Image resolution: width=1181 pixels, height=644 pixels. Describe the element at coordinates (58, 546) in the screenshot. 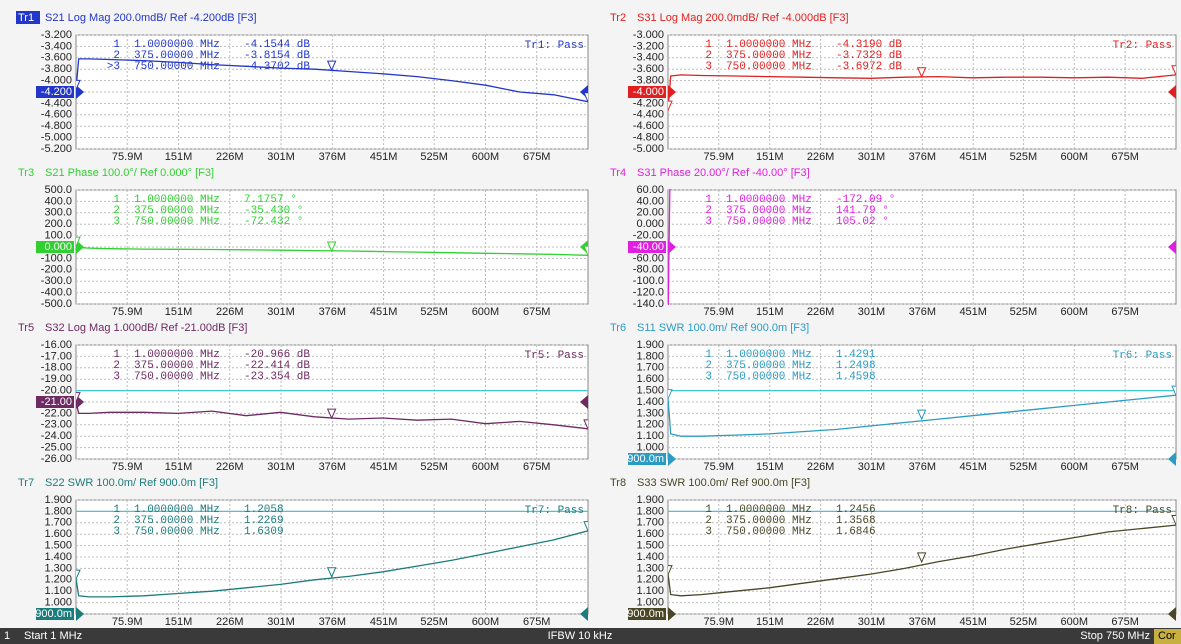

I see `y-tick-label: 1.500` at that location.